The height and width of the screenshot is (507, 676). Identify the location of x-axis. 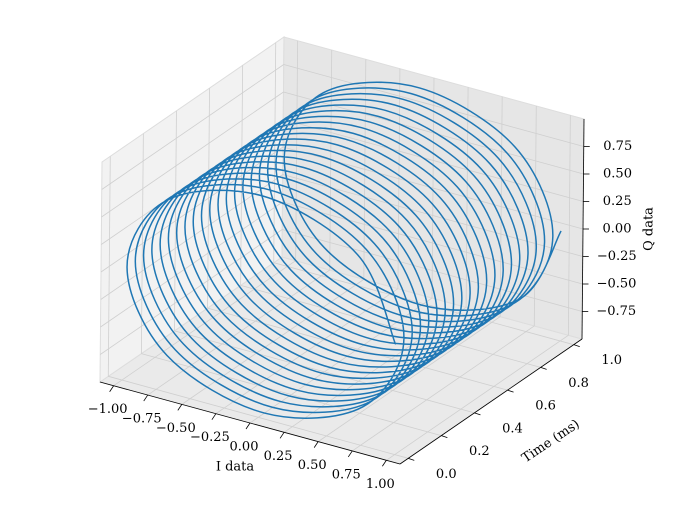
(250, 423).